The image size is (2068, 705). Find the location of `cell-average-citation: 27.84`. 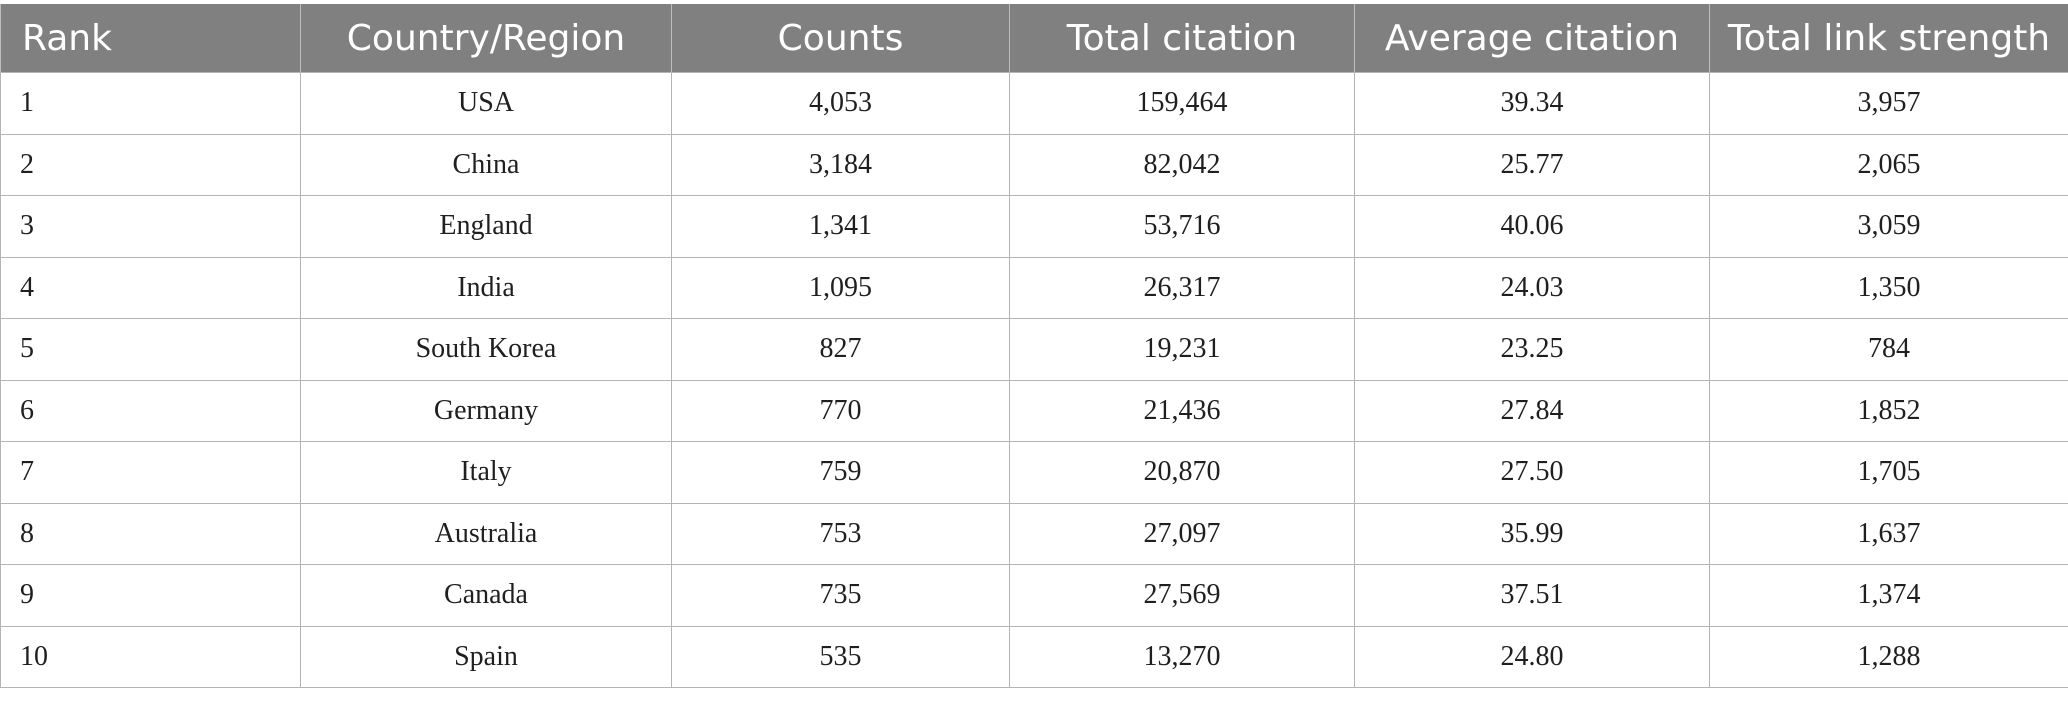

cell-average-citation: 27.84 is located at coordinates (1532, 410).